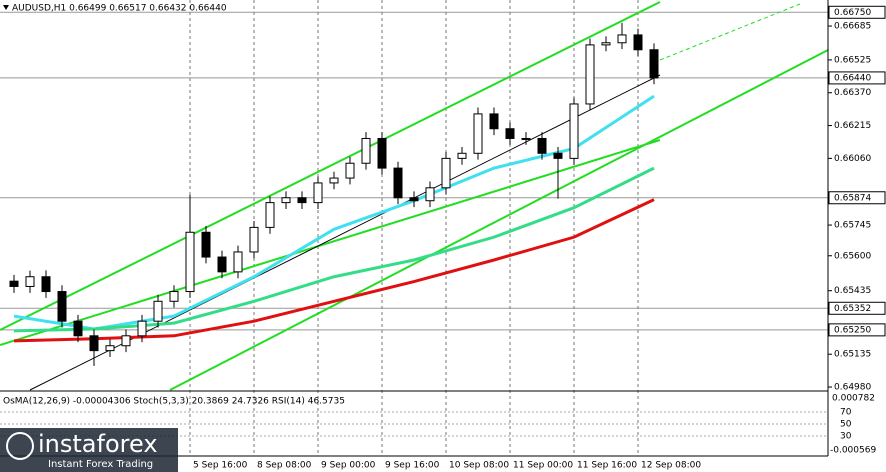 The height and width of the screenshot is (472, 886). I want to click on logo-icon, so click(20, 446).